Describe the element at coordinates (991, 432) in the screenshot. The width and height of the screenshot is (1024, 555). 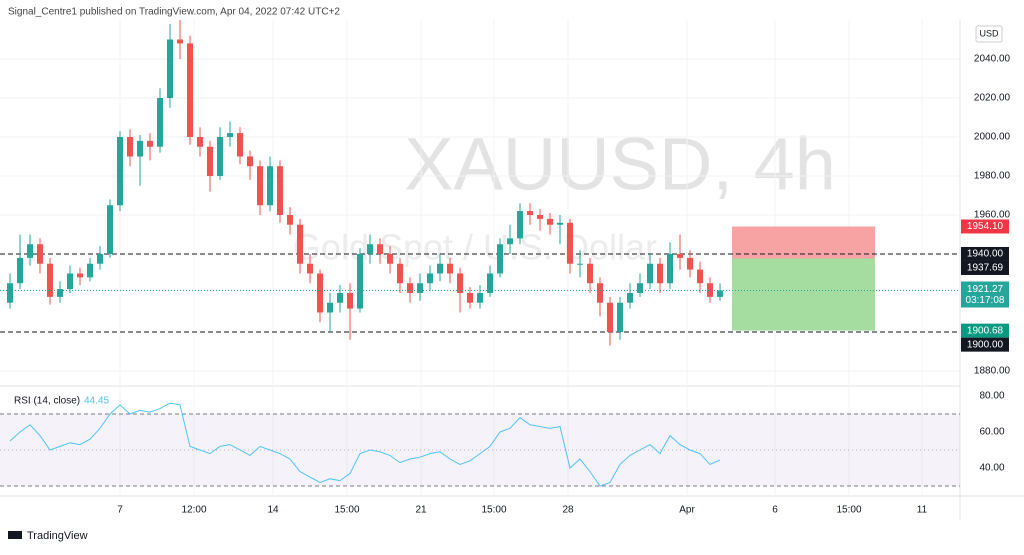
I see `rsi-y-tick-label: 60.00` at that location.